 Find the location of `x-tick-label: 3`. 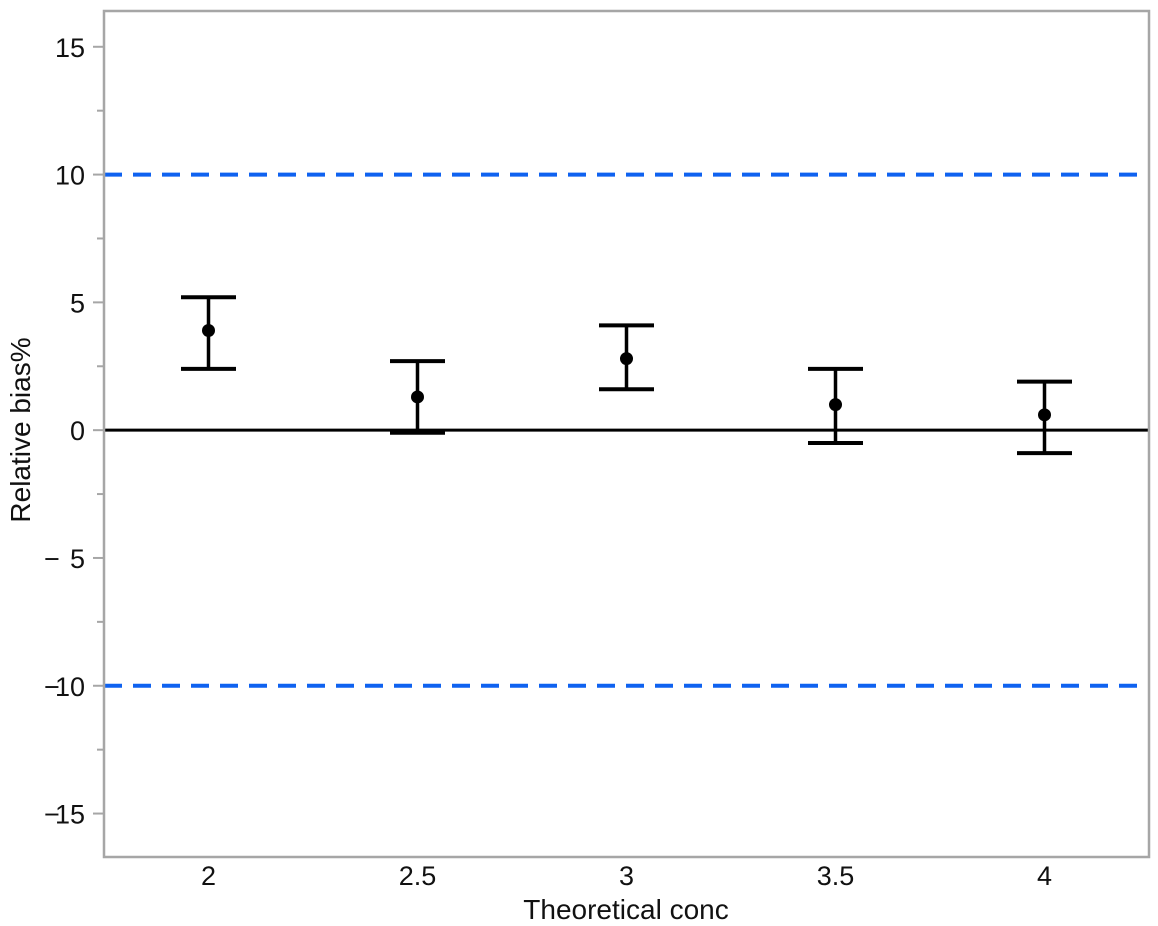

x-tick-label: 3 is located at coordinates (626, 876).